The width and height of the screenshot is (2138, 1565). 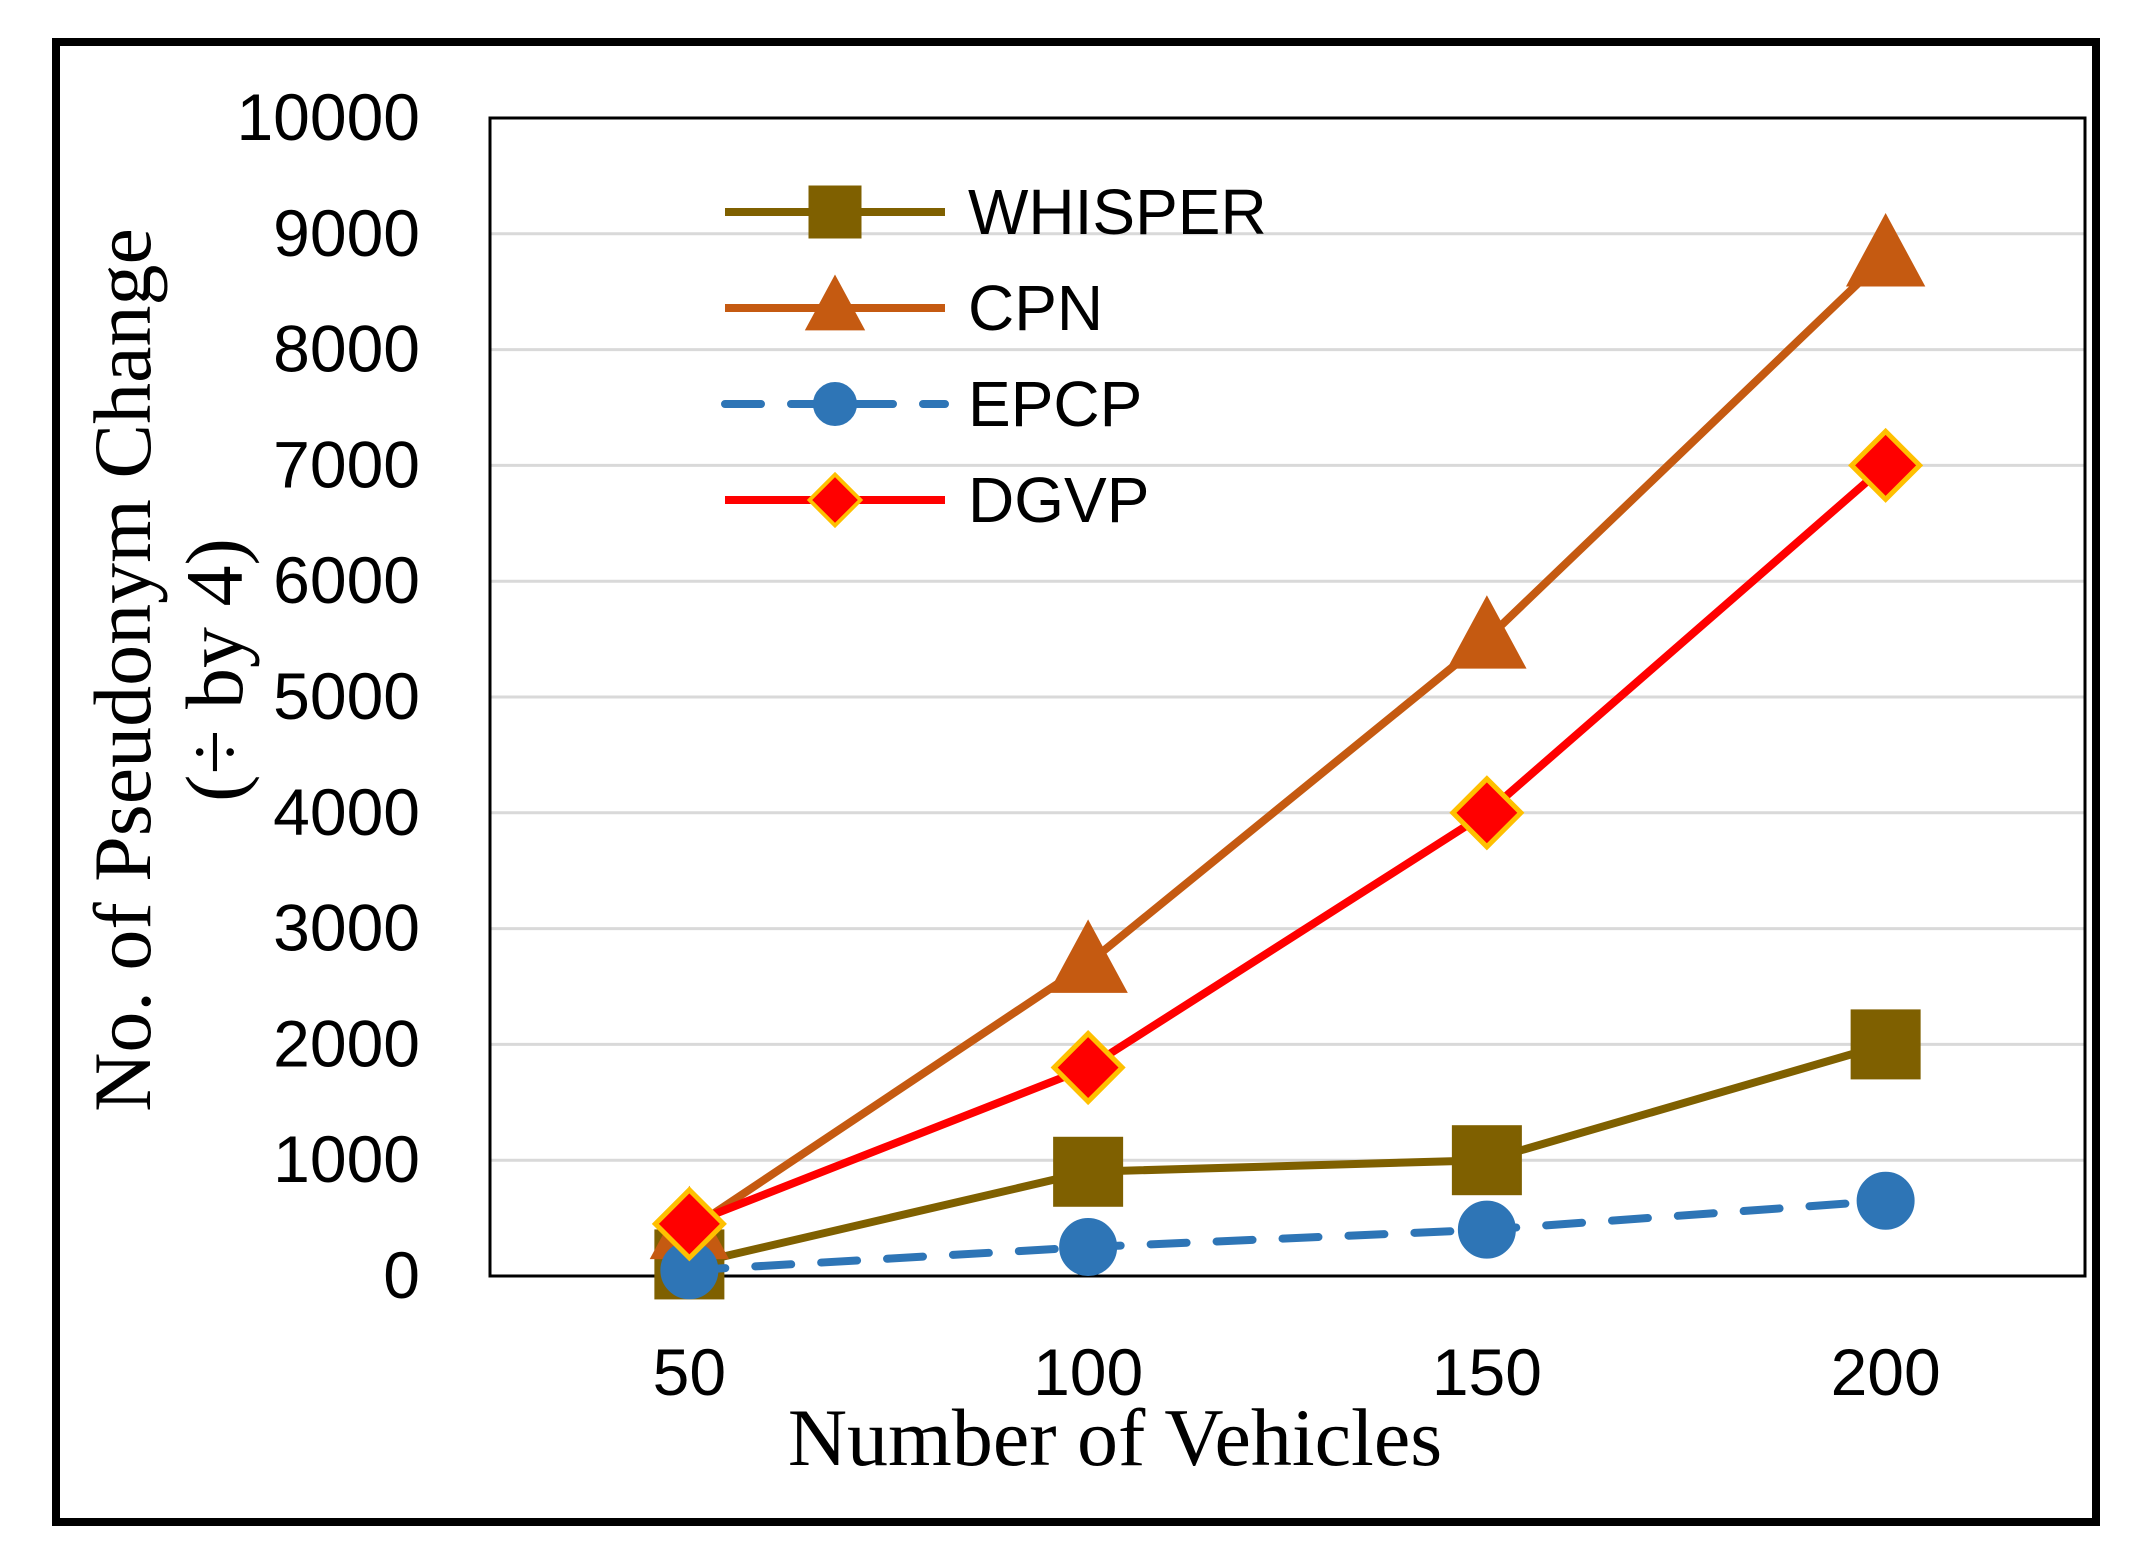 I want to click on legend: WHISPER CPN EPCP DGVP, so click(x=994, y=356).